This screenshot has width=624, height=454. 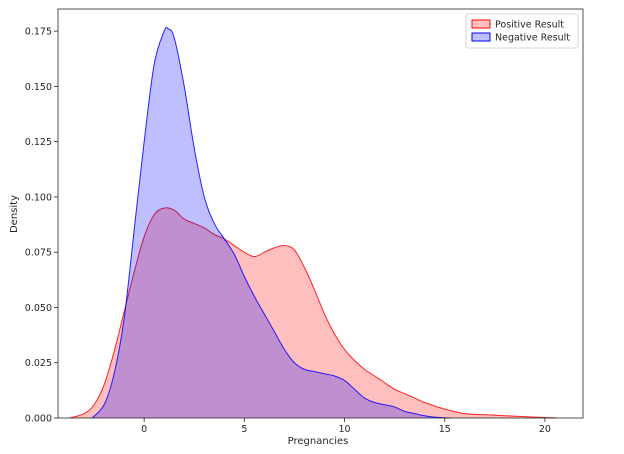 I want to click on x-tick-label: 15, so click(x=445, y=429).